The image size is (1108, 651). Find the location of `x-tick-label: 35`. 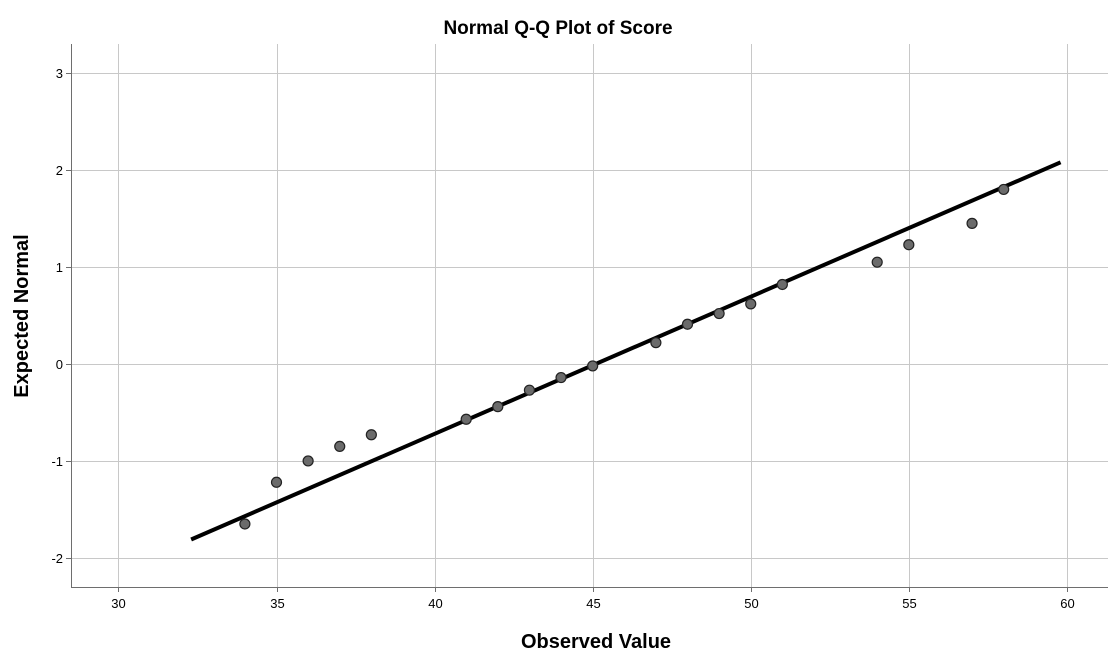

x-tick-label: 35 is located at coordinates (277, 603).